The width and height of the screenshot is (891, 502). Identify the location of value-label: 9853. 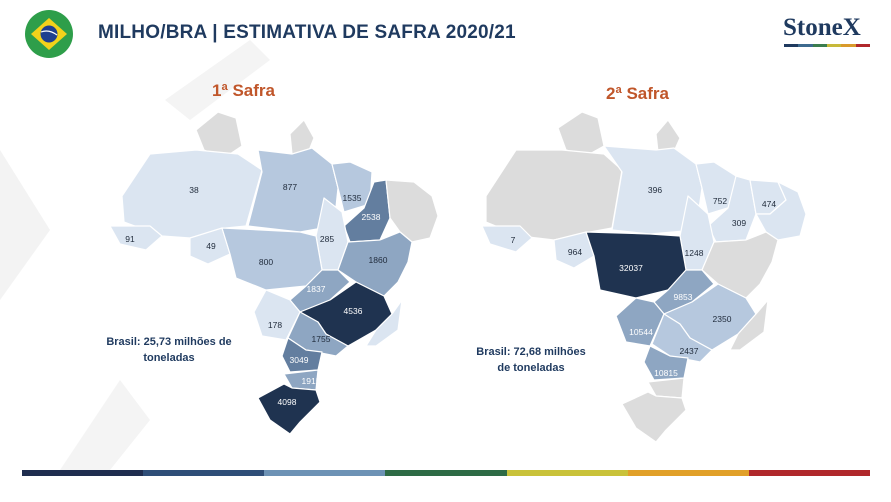
(683, 297).